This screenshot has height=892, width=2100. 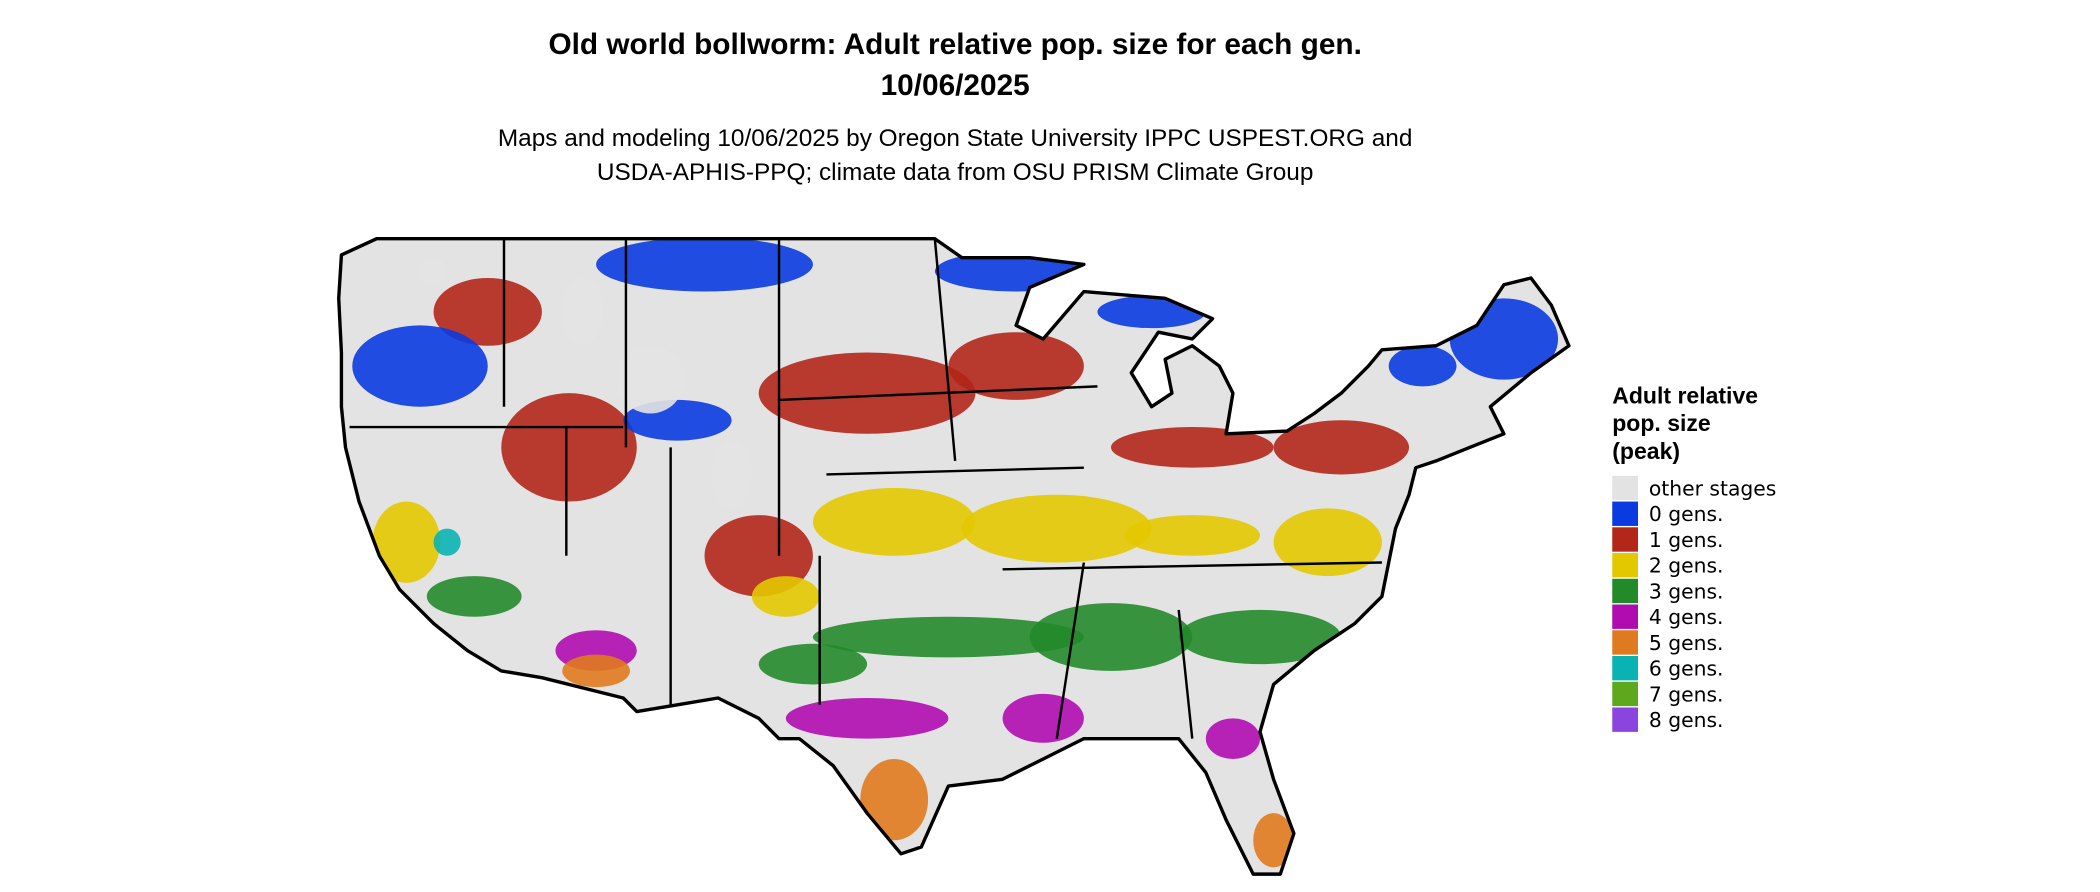 What do you see at coordinates (1686, 669) in the screenshot?
I see `legend-label: 6 gens.` at bounding box center [1686, 669].